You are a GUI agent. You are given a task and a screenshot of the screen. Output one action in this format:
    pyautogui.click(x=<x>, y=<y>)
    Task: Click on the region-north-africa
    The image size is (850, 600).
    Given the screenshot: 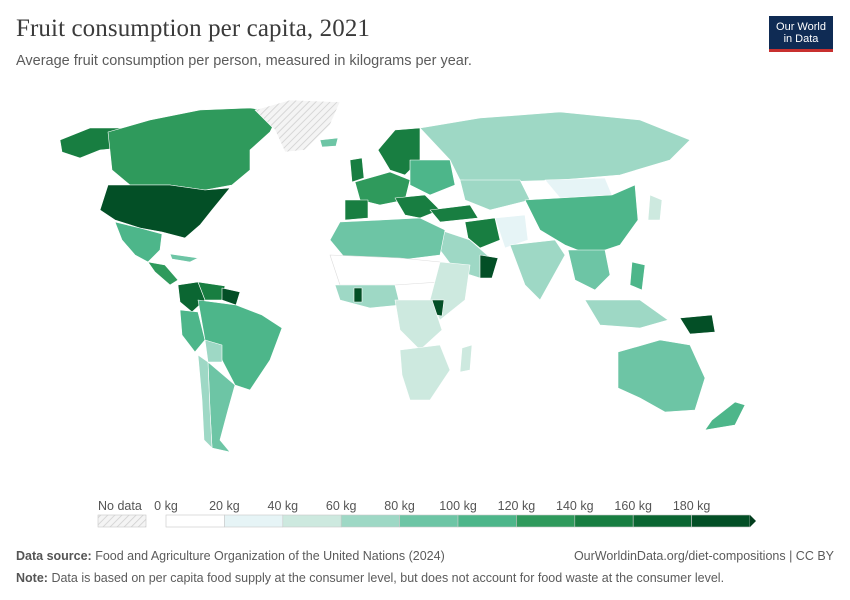 What is the action you would take?
    pyautogui.click(x=387, y=239)
    